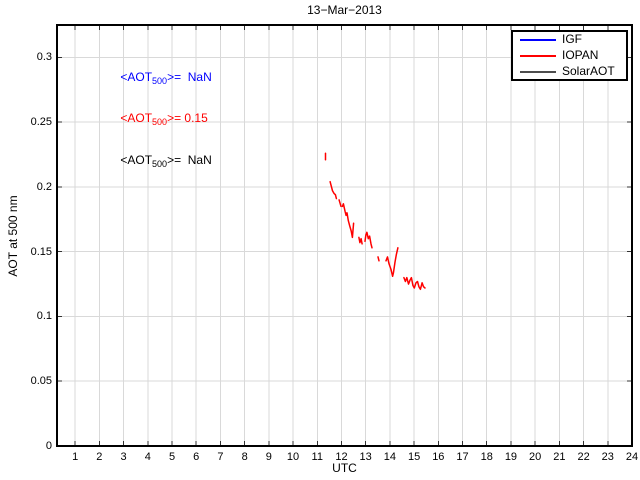 The width and height of the screenshot is (640, 480). I want to click on x-tick-label: 22, so click(583, 457).